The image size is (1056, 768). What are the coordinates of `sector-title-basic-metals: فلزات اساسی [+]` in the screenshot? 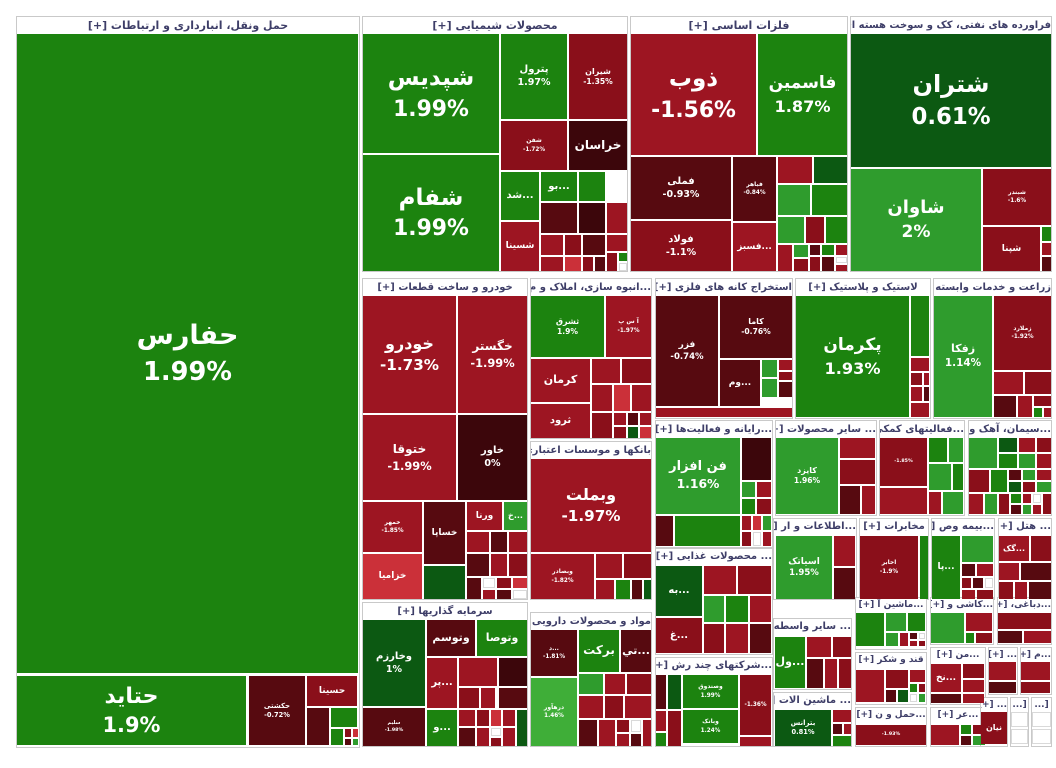 It's located at (739, 25).